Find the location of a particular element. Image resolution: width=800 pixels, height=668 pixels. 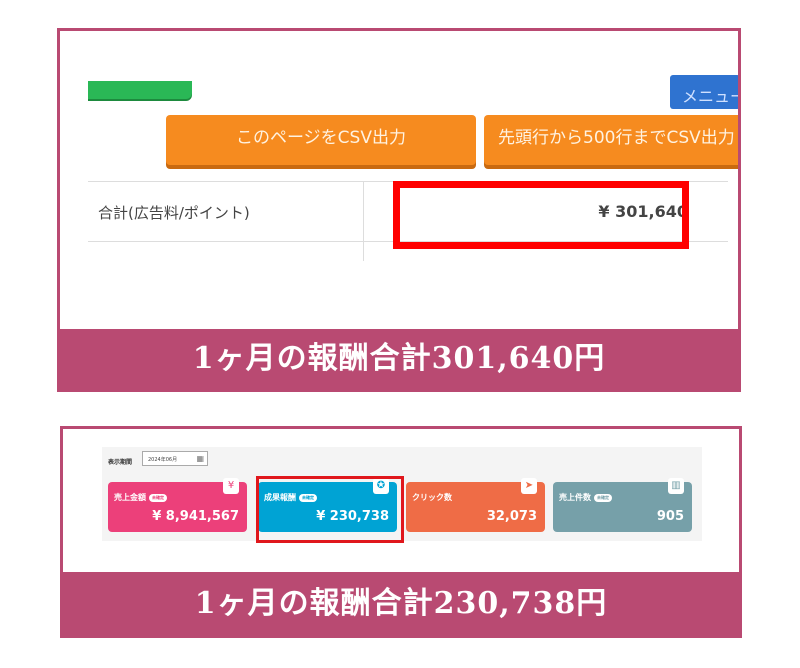

card-title: 売上金額 未確定 is located at coordinates (140, 497).